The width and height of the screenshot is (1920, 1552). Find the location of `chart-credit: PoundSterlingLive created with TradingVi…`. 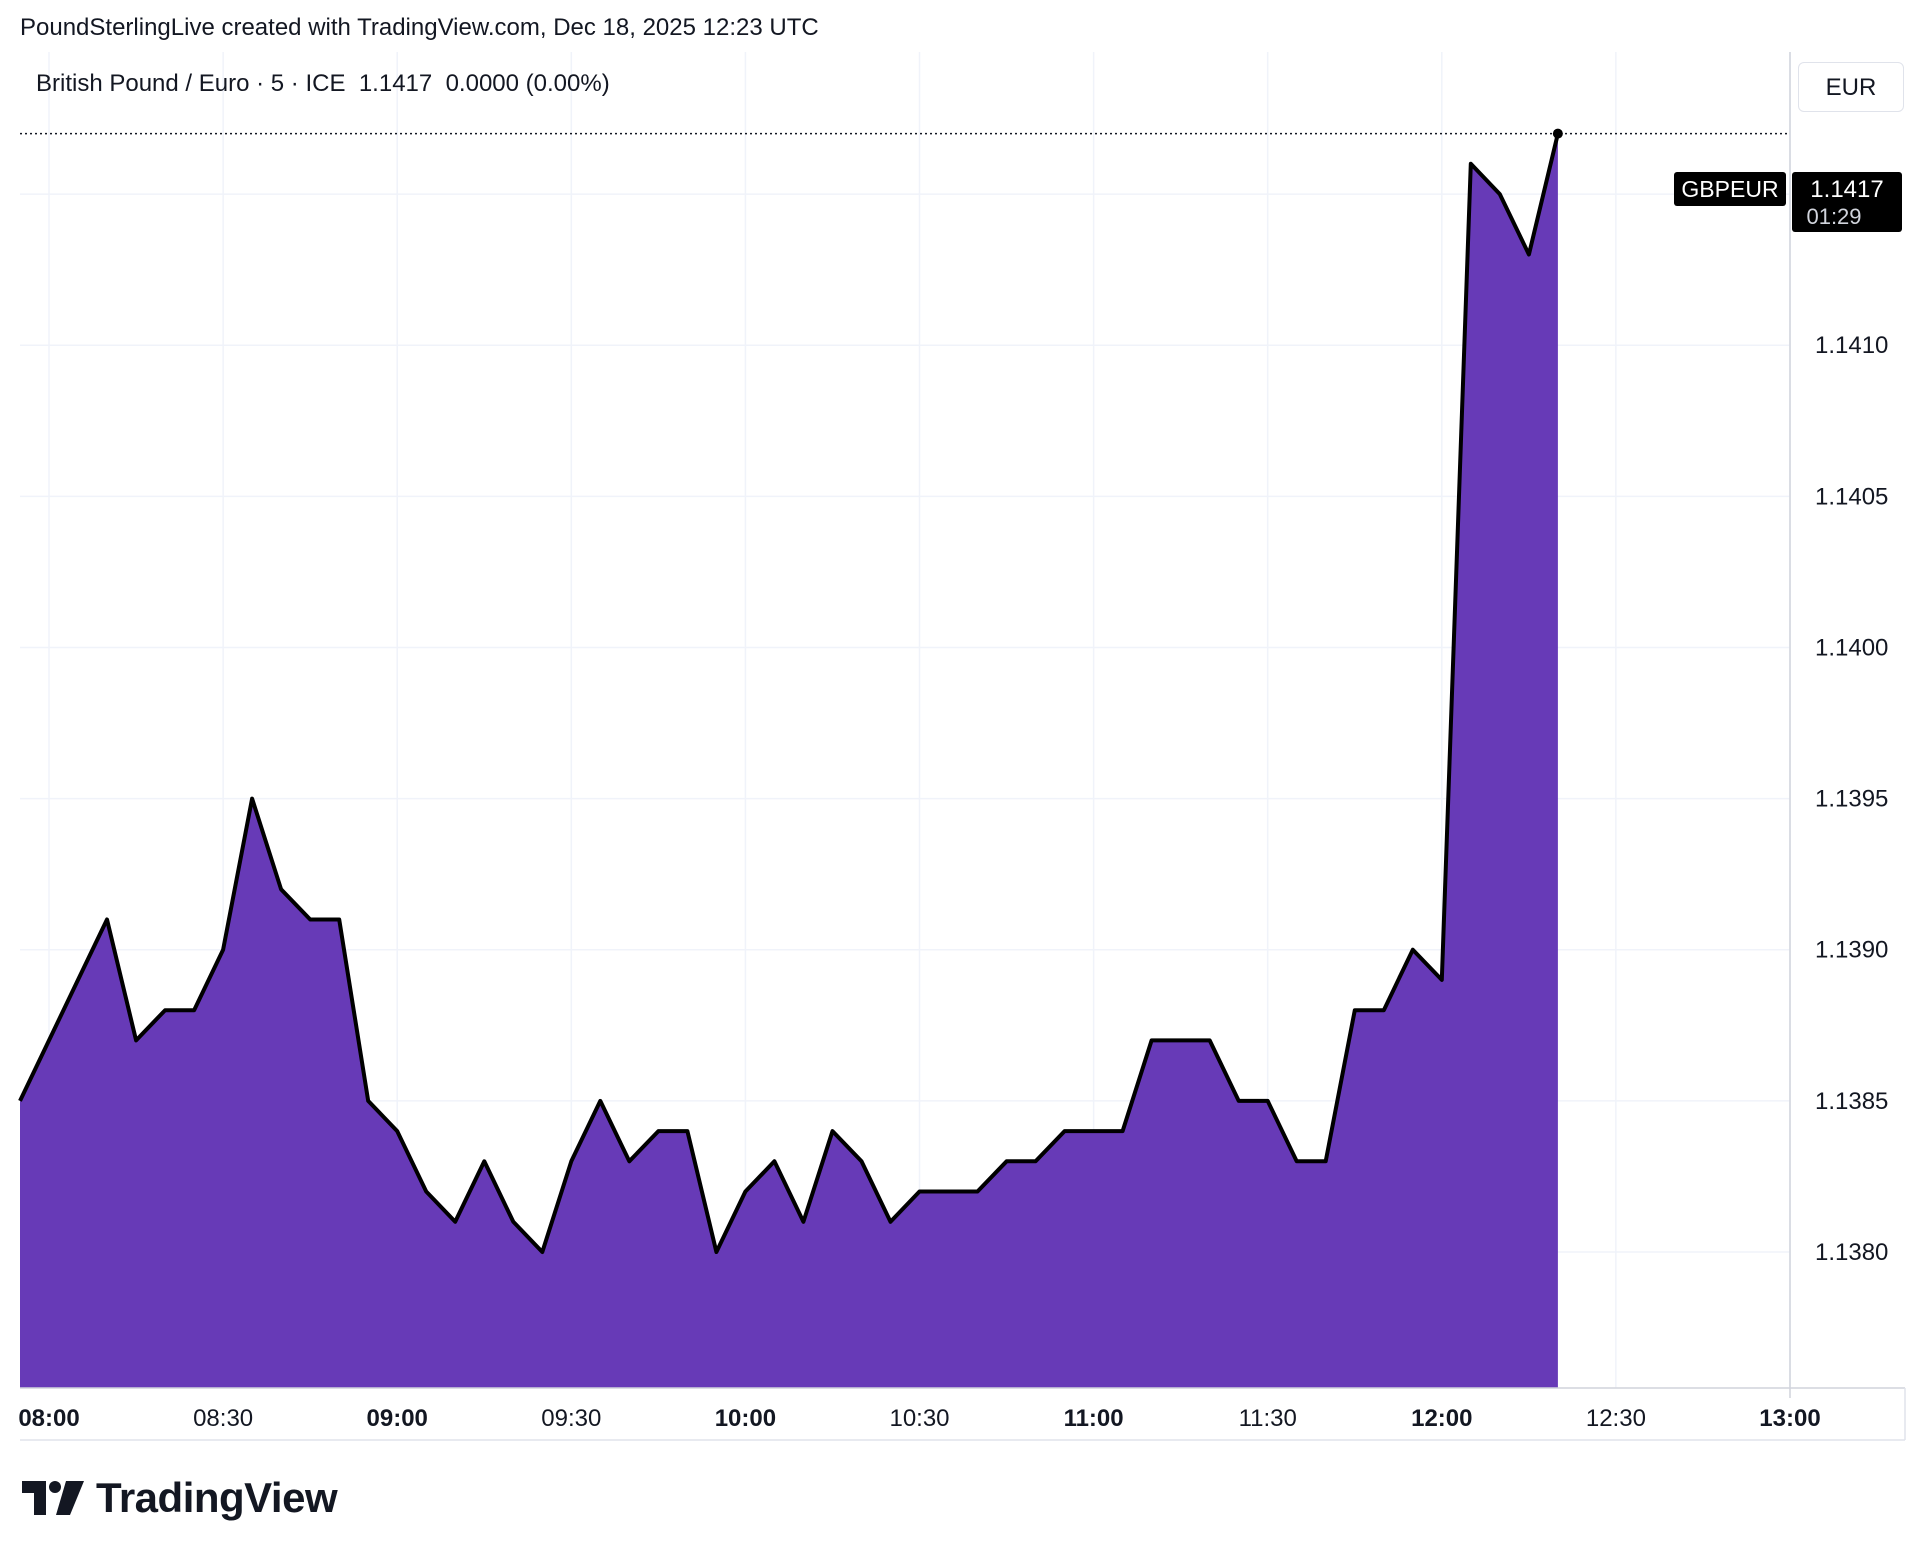

chart-credit: PoundSterlingLive created with TradingVi… is located at coordinates (419, 27).